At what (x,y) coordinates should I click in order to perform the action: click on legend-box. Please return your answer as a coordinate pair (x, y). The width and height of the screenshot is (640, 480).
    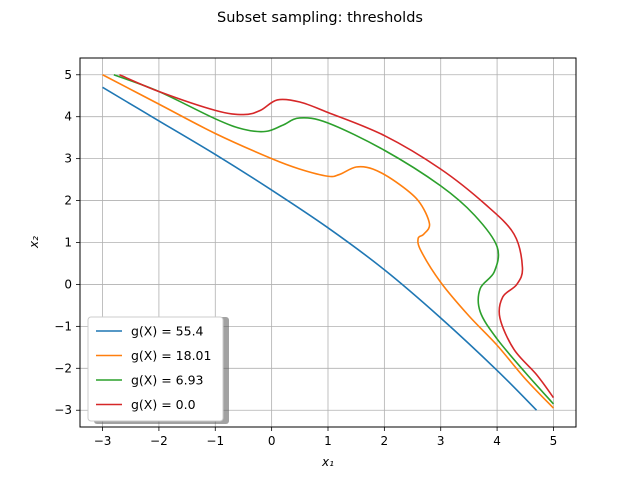
    Looking at the image, I should click on (155, 369).